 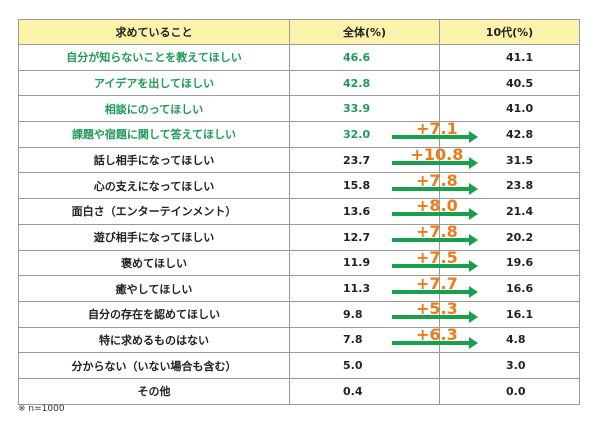 I want to click on teens-percent-value: 23.8, so click(x=509, y=186).